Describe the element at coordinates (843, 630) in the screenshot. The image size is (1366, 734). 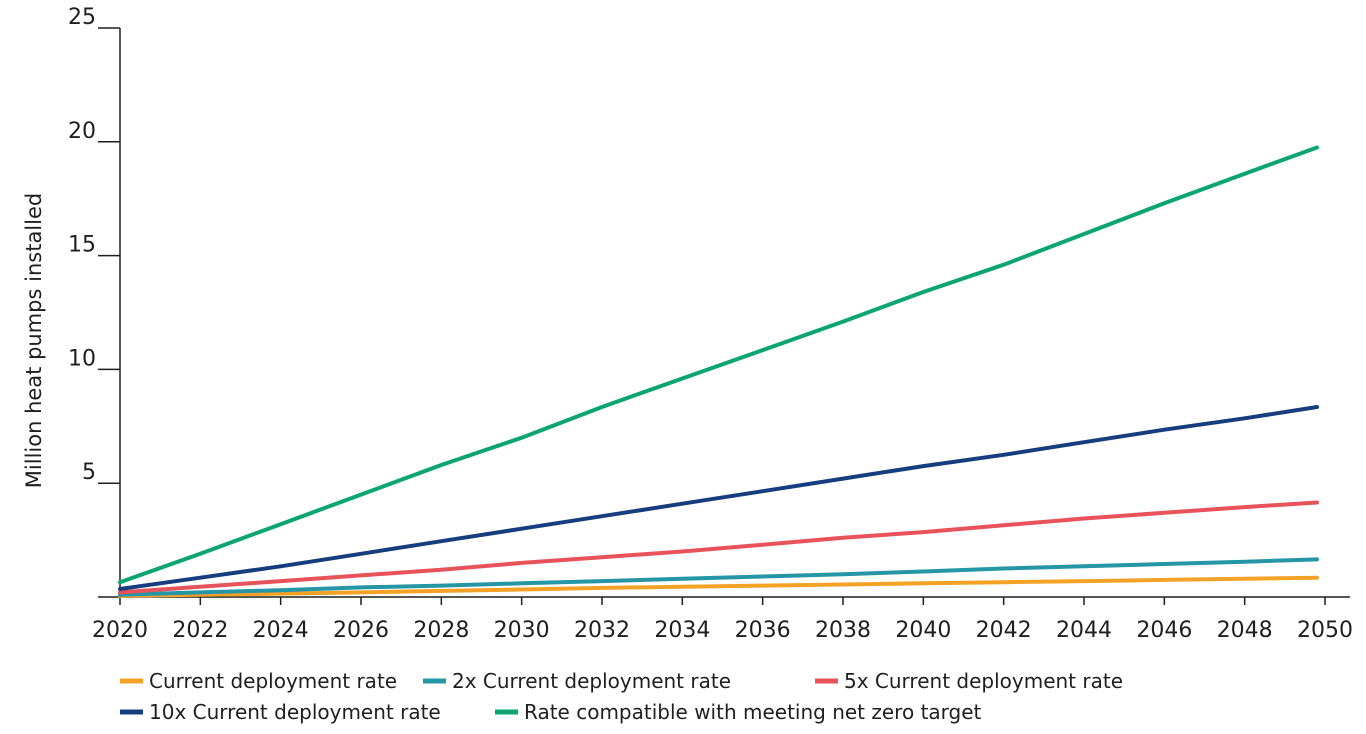
I see `x-tick-label: 2038` at that location.